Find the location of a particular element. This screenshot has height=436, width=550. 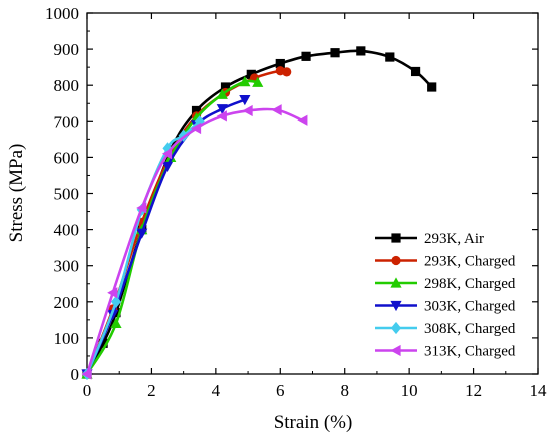

legend-item: 308K, Charged is located at coordinates (445, 329).